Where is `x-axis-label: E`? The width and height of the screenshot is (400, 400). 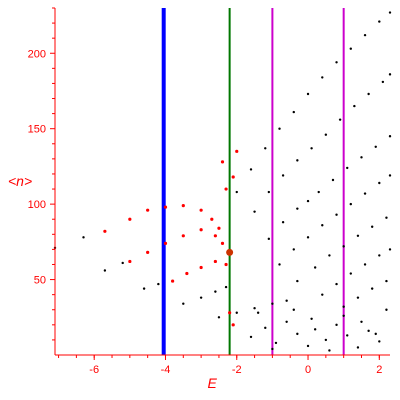 x-axis-label: E is located at coordinates (213, 383).